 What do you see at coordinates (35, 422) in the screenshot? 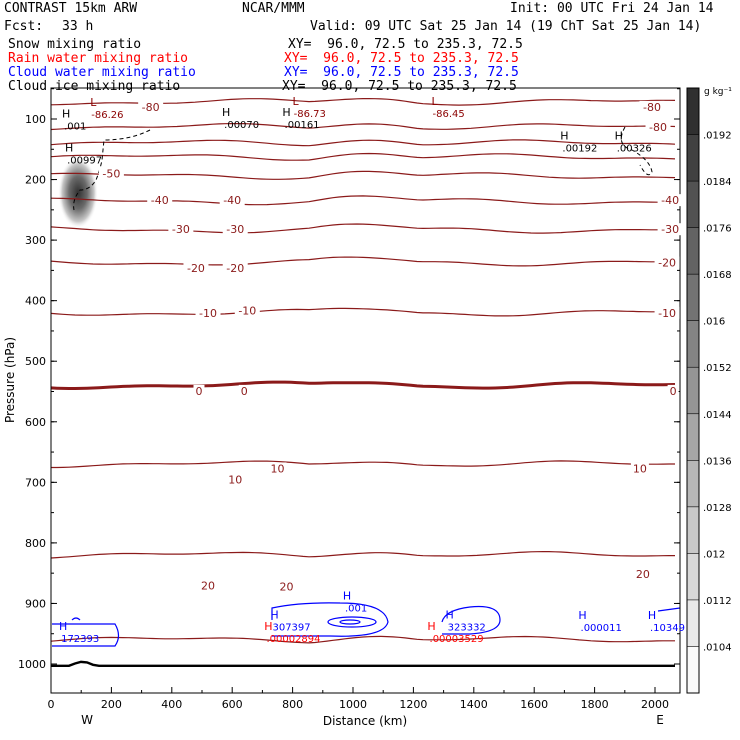
I see `y-tick-label: 600` at bounding box center [35, 422].